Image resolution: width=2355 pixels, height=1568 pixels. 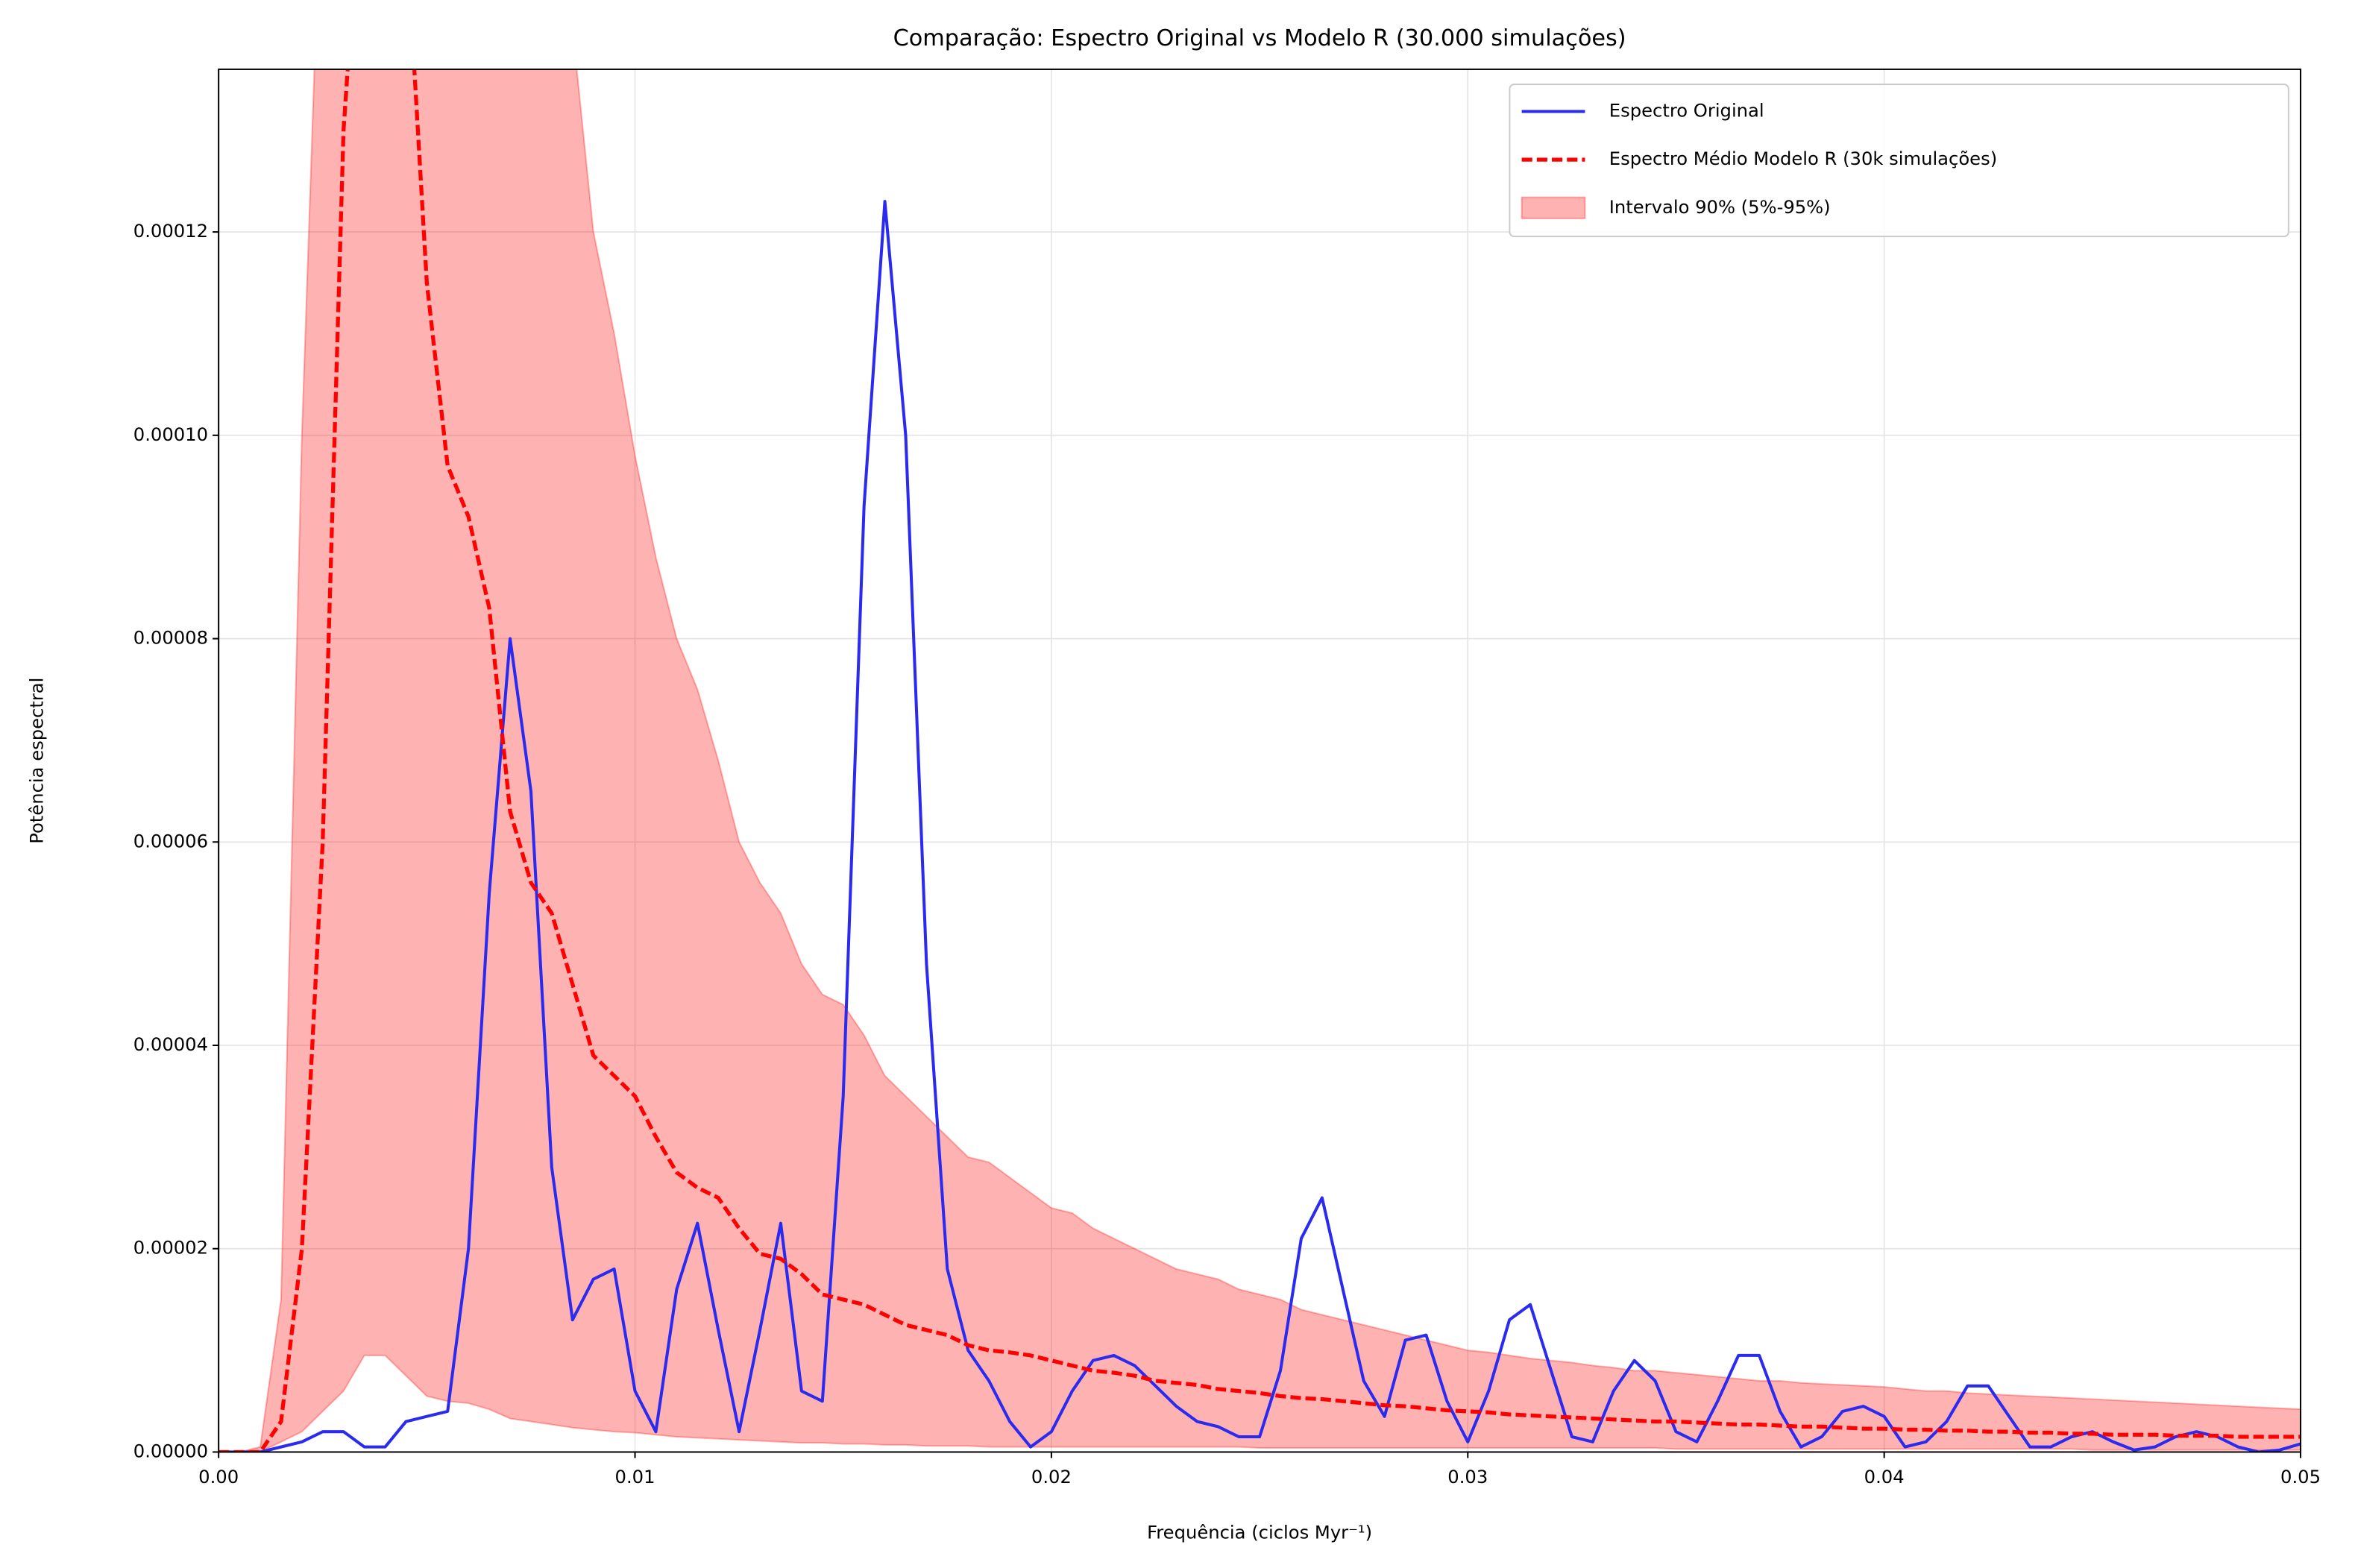 I want to click on x-tick-label: 0.02, so click(x=1051, y=1476).